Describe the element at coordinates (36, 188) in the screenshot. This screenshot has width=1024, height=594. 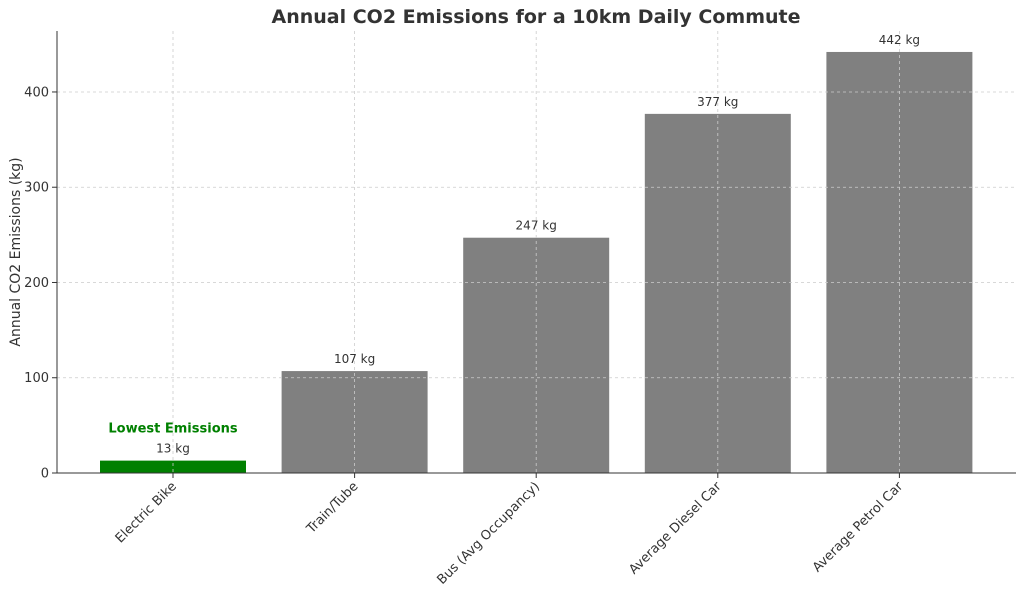
I see `y-tick-label-3: 300` at that location.